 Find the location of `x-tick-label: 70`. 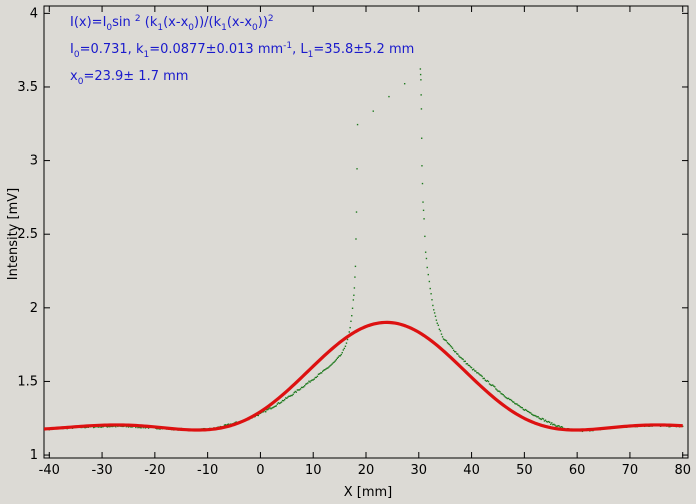

x-tick-label: 70 is located at coordinates (630, 470).